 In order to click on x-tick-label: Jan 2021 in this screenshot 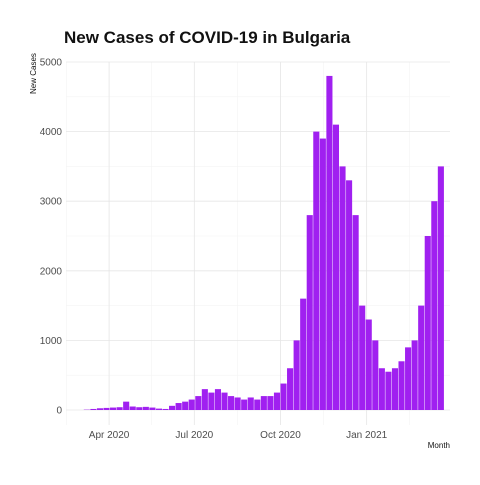, I will do `click(367, 435)`.